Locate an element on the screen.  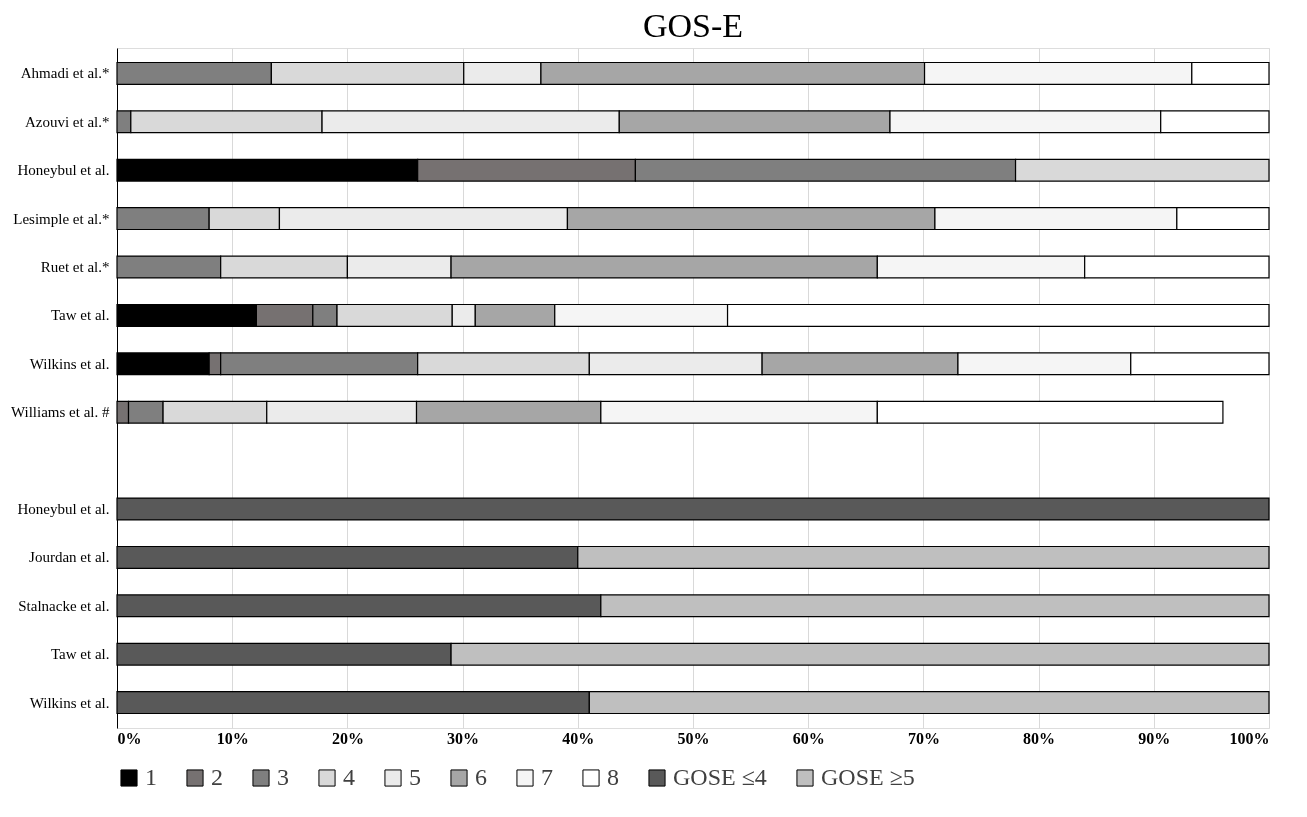
x-tick-label: 60% is located at coordinates (808, 738).